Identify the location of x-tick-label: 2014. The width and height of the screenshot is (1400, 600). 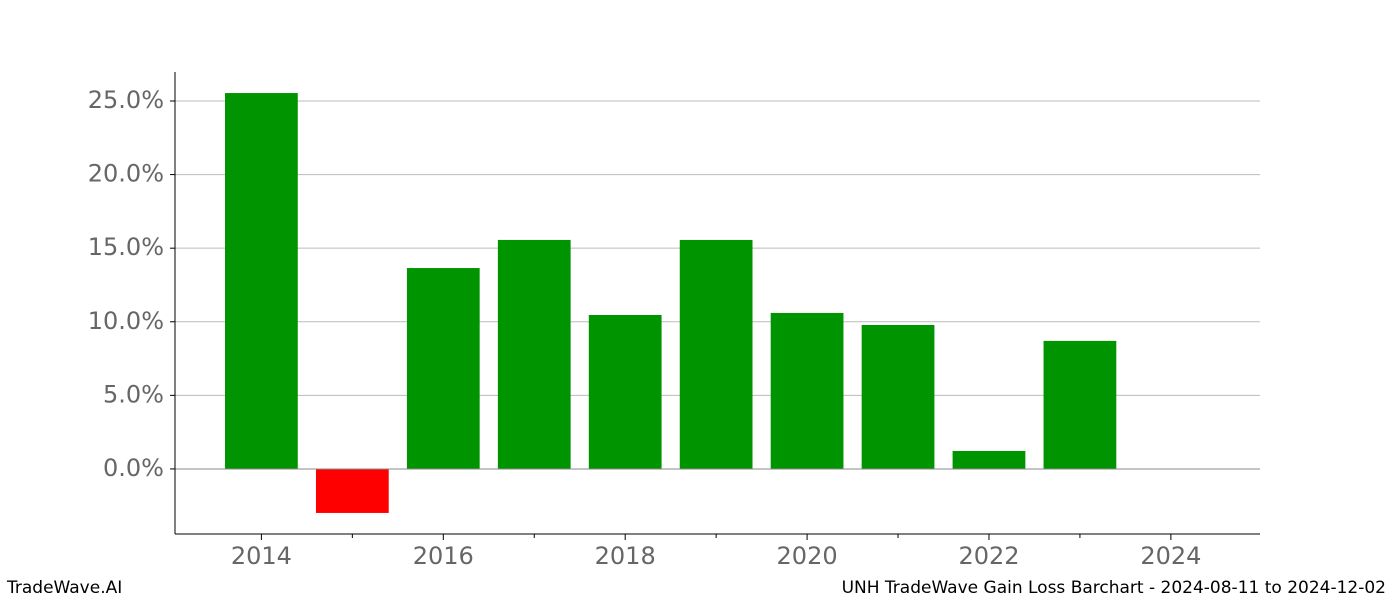
(261, 556).